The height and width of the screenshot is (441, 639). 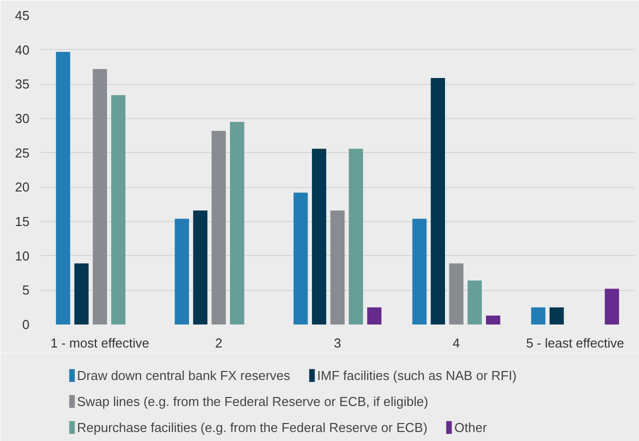 I want to click on y-tick-label: 30, so click(x=22, y=118).